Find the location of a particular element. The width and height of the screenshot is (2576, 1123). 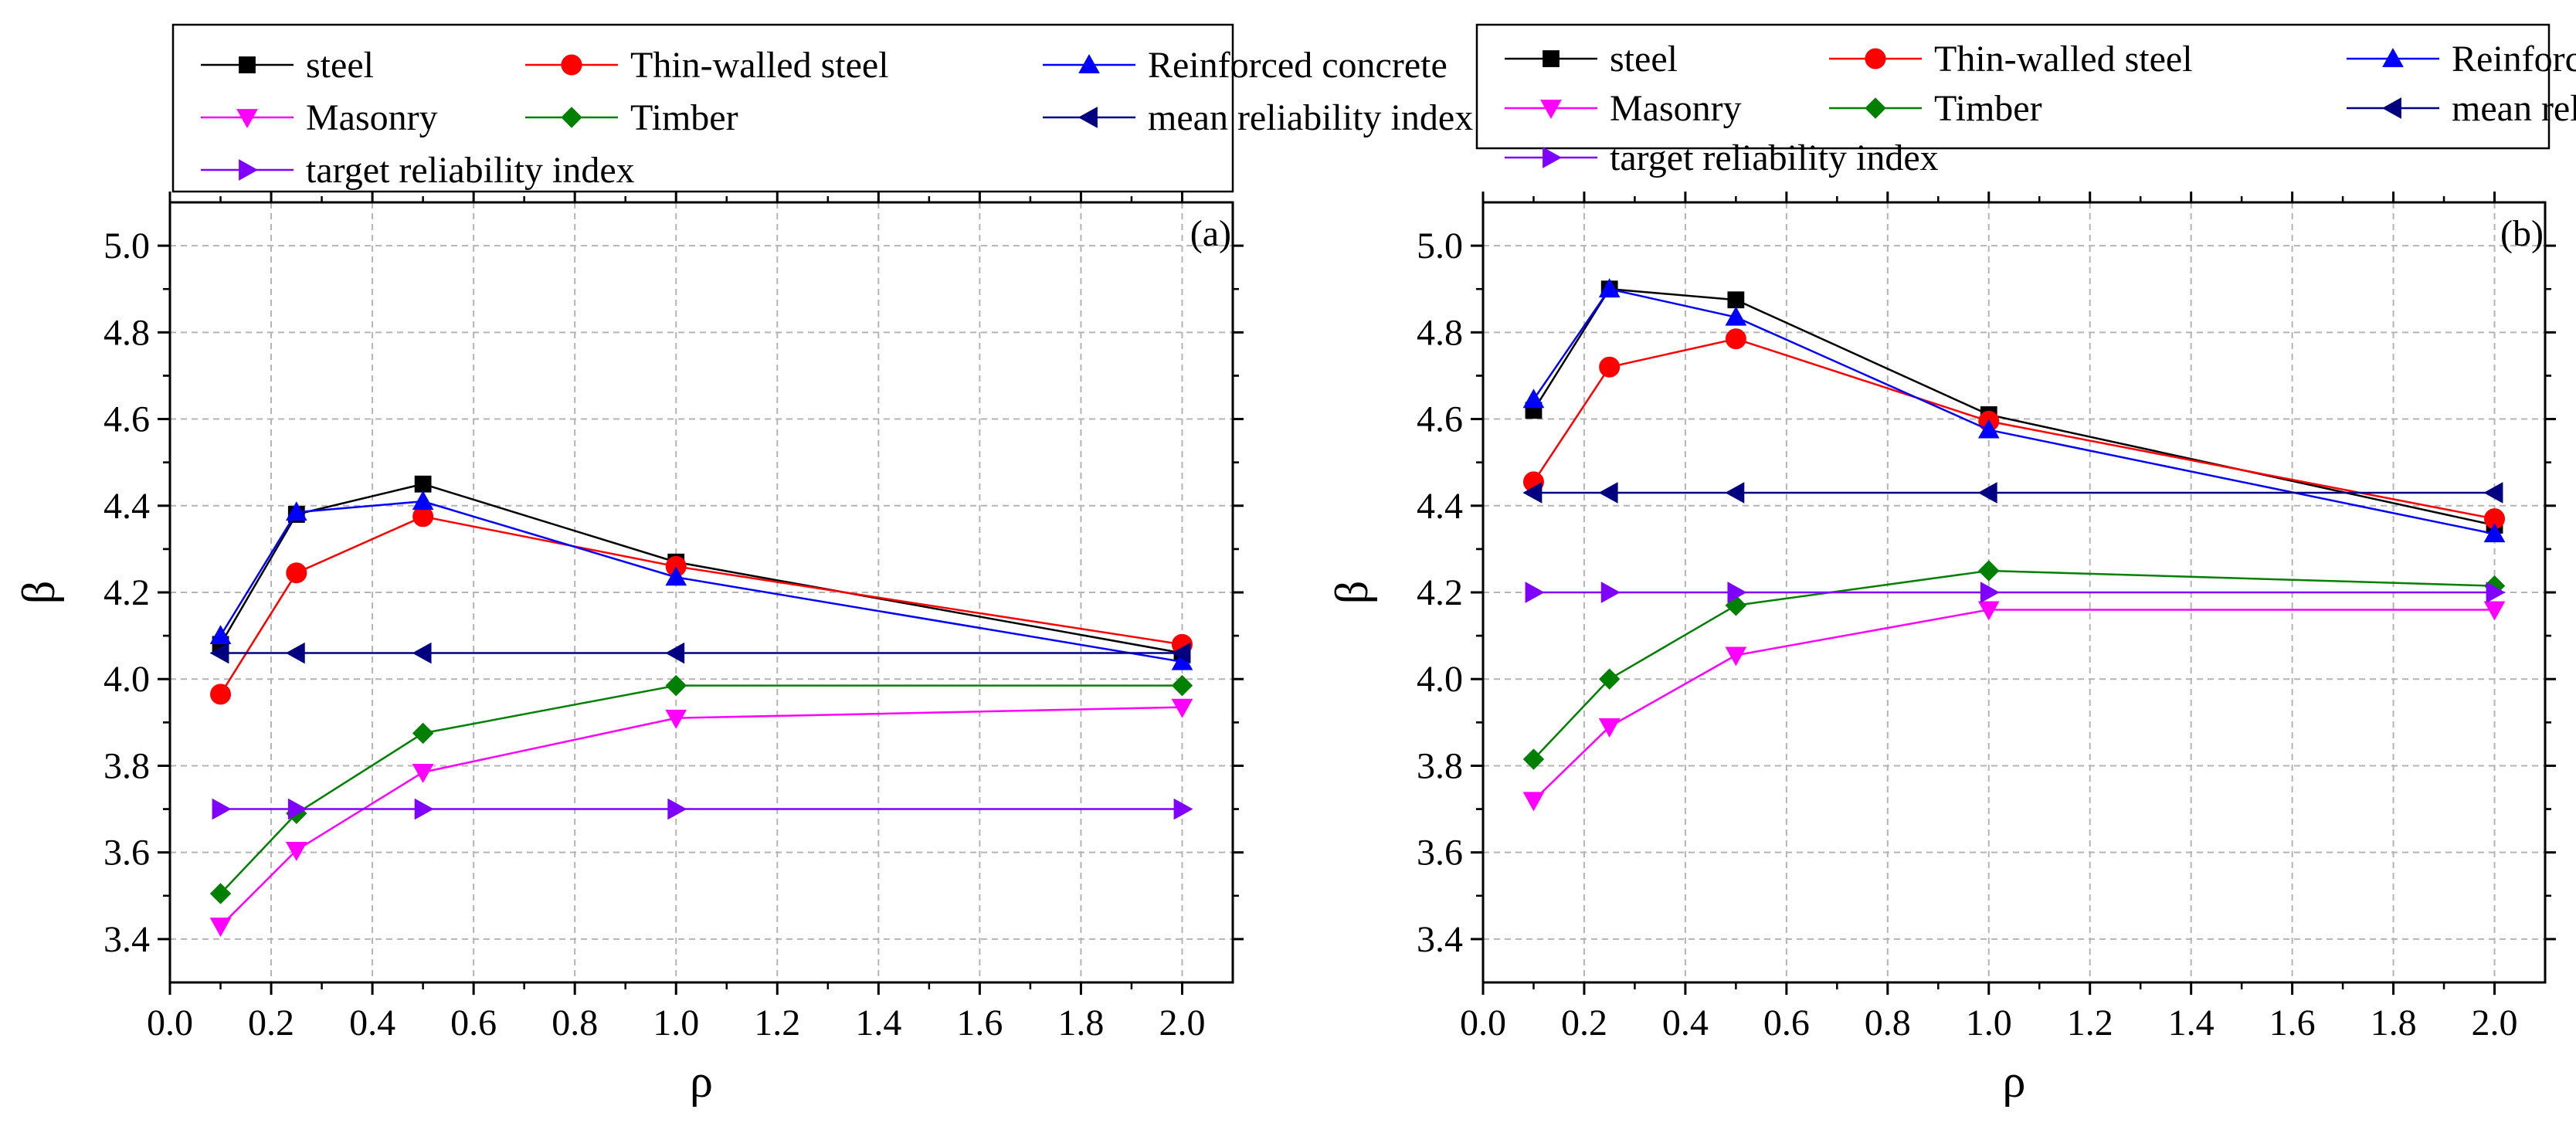

series-line-reinforced-concrete is located at coordinates (2014, 411).